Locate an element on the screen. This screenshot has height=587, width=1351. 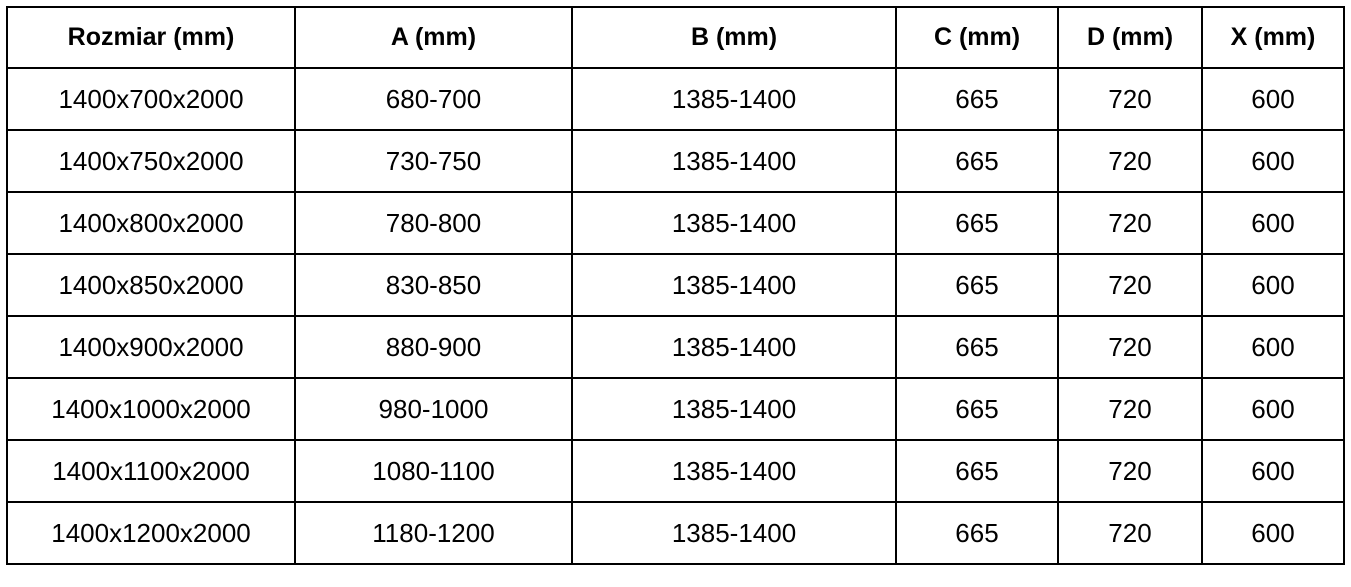
cell-size: 1400x700x2000 is located at coordinates (151, 99).